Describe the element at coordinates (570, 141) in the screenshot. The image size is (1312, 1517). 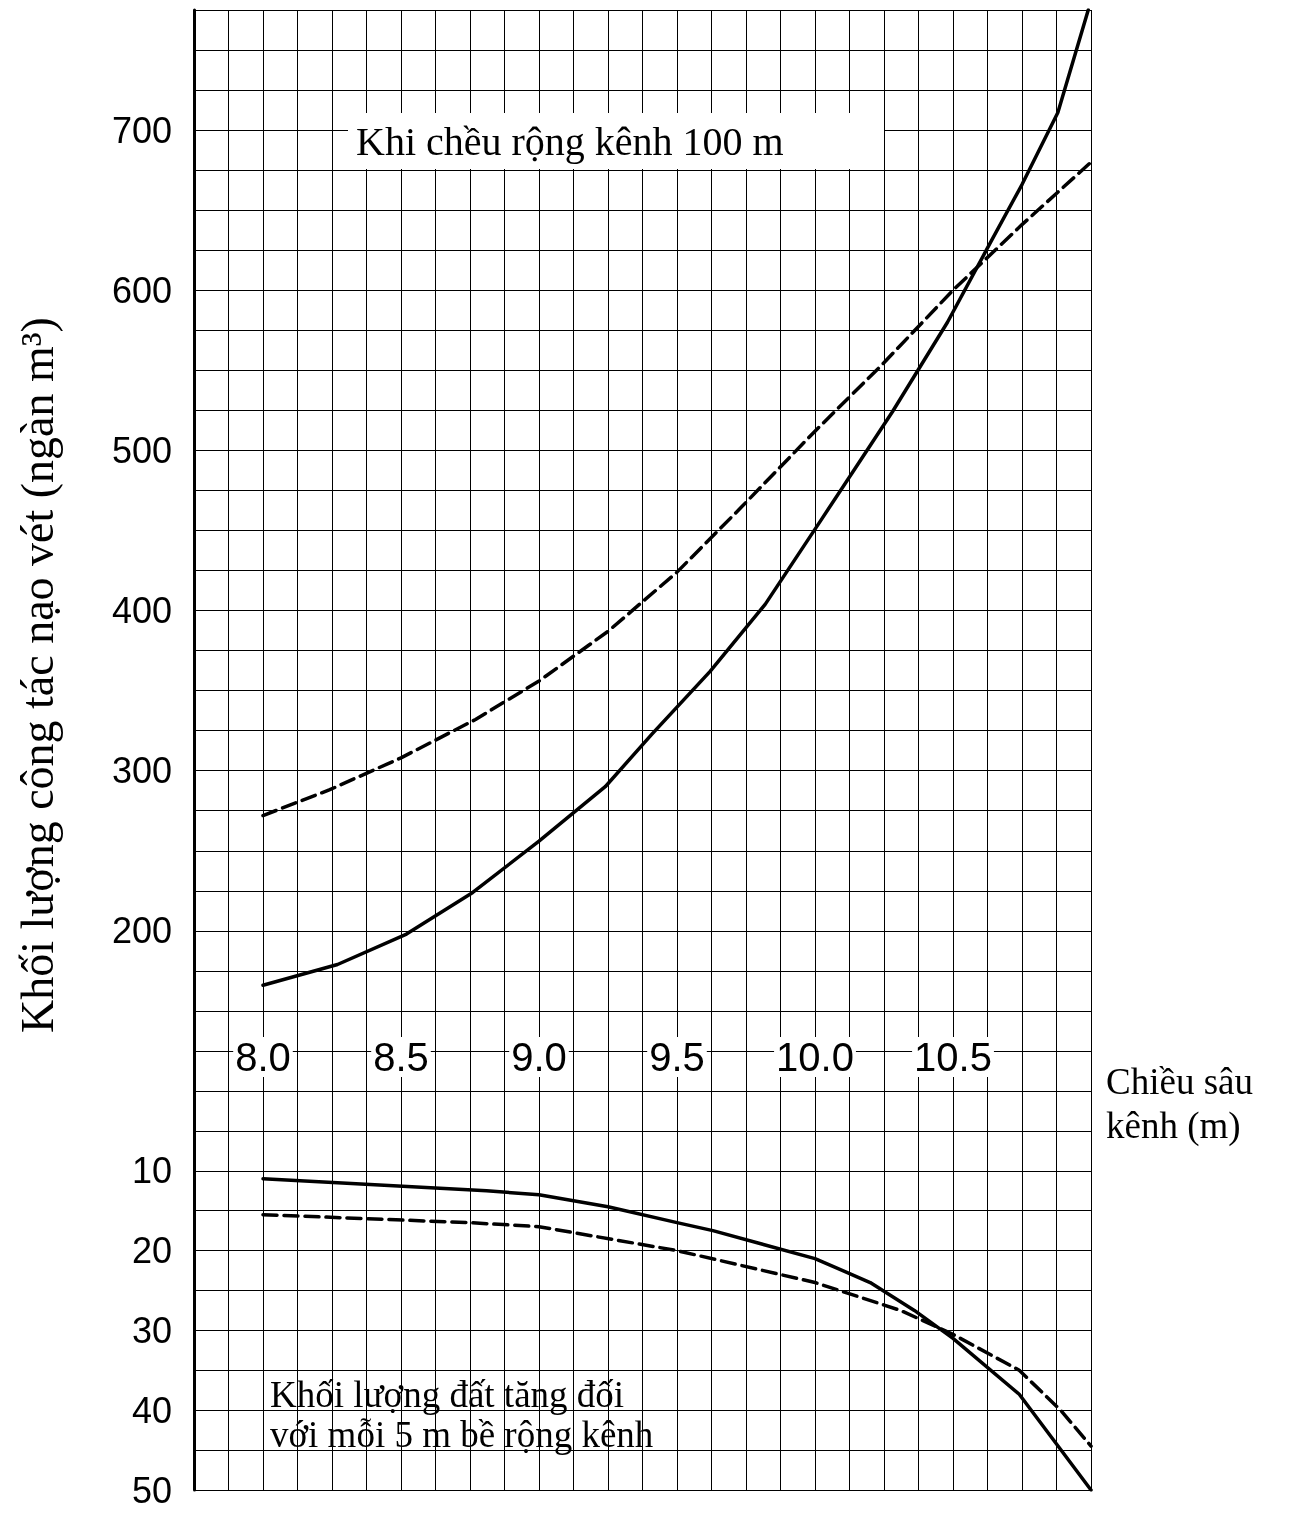
I see `annotation: Khi chều rộng kênh 100 m` at that location.